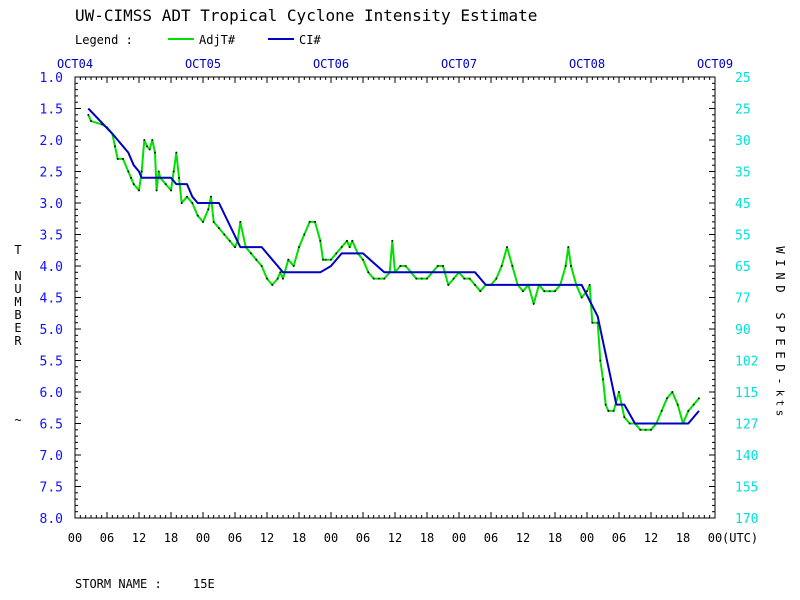 Image resolution: width=800 pixels, height=600 pixels. I want to click on right-tick-label: 65, so click(743, 267).